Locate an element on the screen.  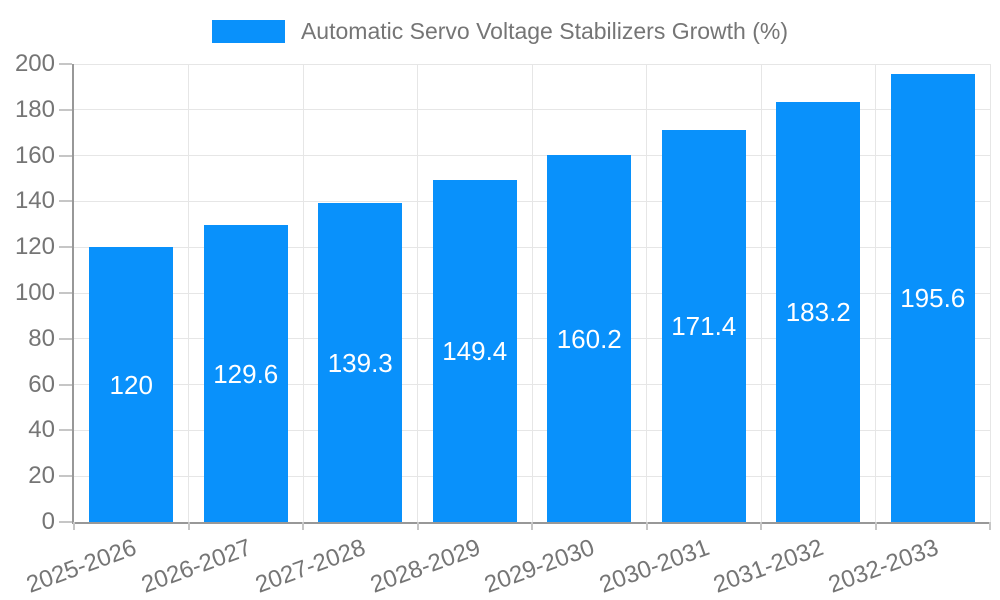
y-axis-tick-label: 120 is located at coordinates (34, 247).